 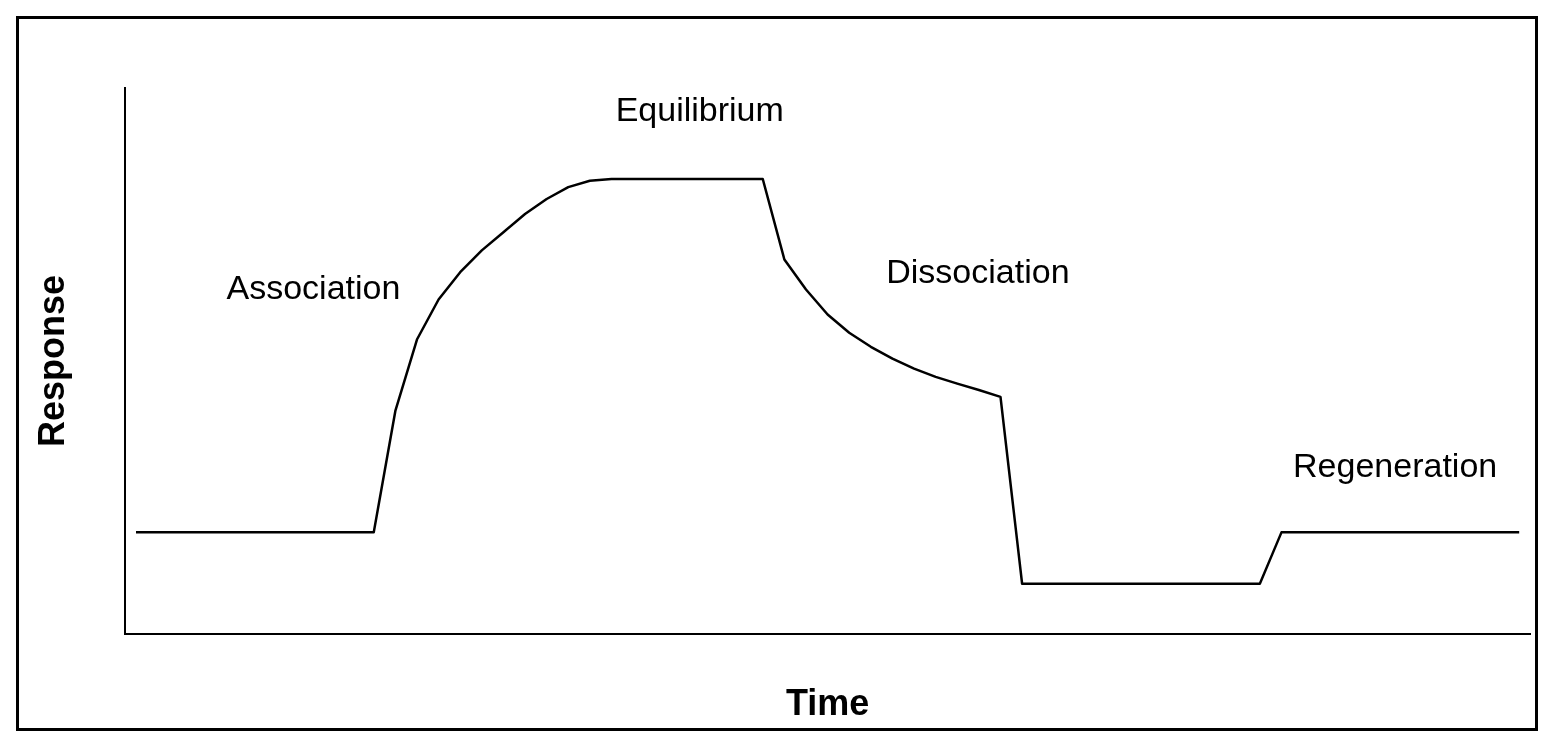 I want to click on x-axis-title: Time, so click(x=827, y=703).